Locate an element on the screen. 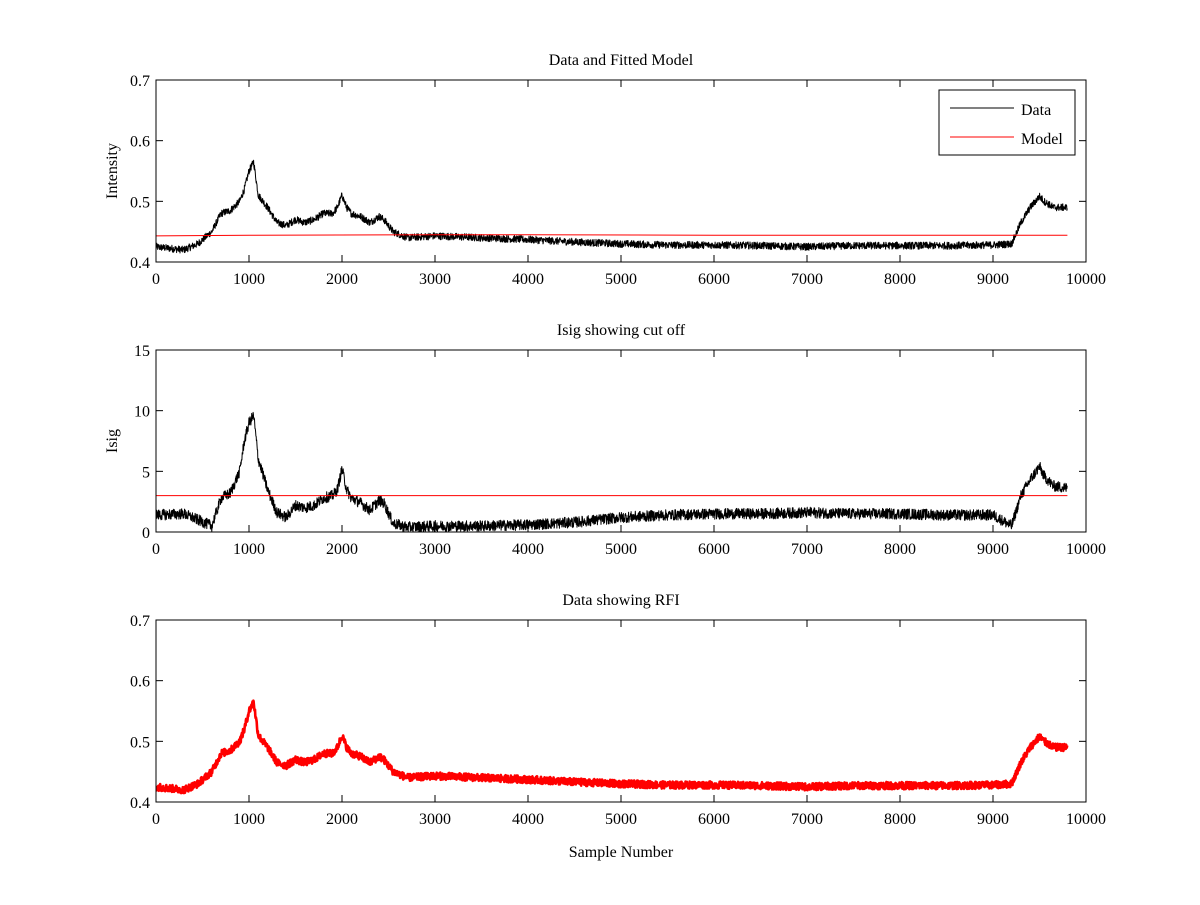  x-axis-label: Sample Number is located at coordinates (621, 852).